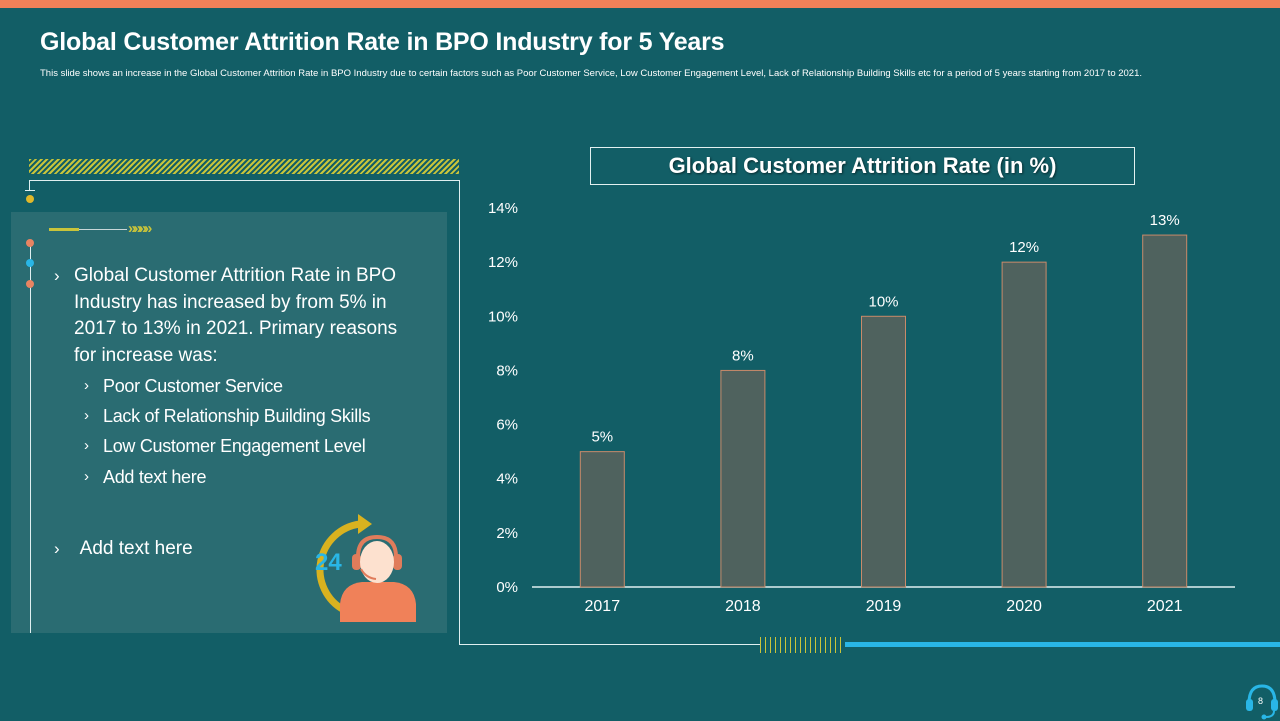 This screenshot has height=721, width=1280. What do you see at coordinates (1062, 644) in the screenshot?
I see `cyan-accent-line` at bounding box center [1062, 644].